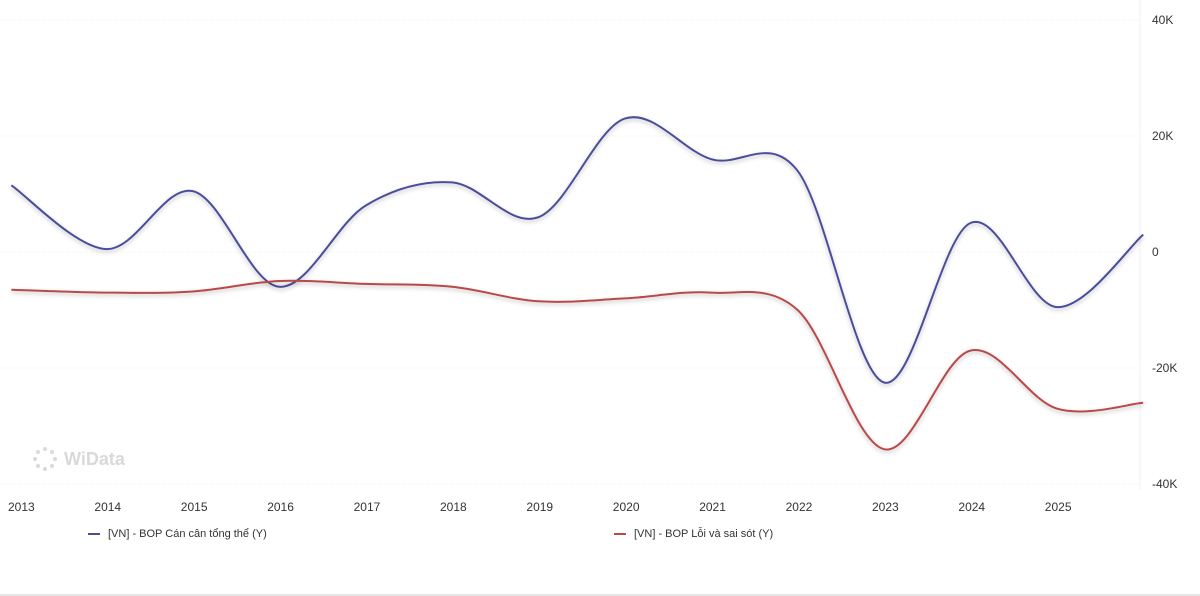 The height and width of the screenshot is (596, 1200). Describe the element at coordinates (194, 507) in the screenshot. I see `x-tick-label: 2015` at that location.